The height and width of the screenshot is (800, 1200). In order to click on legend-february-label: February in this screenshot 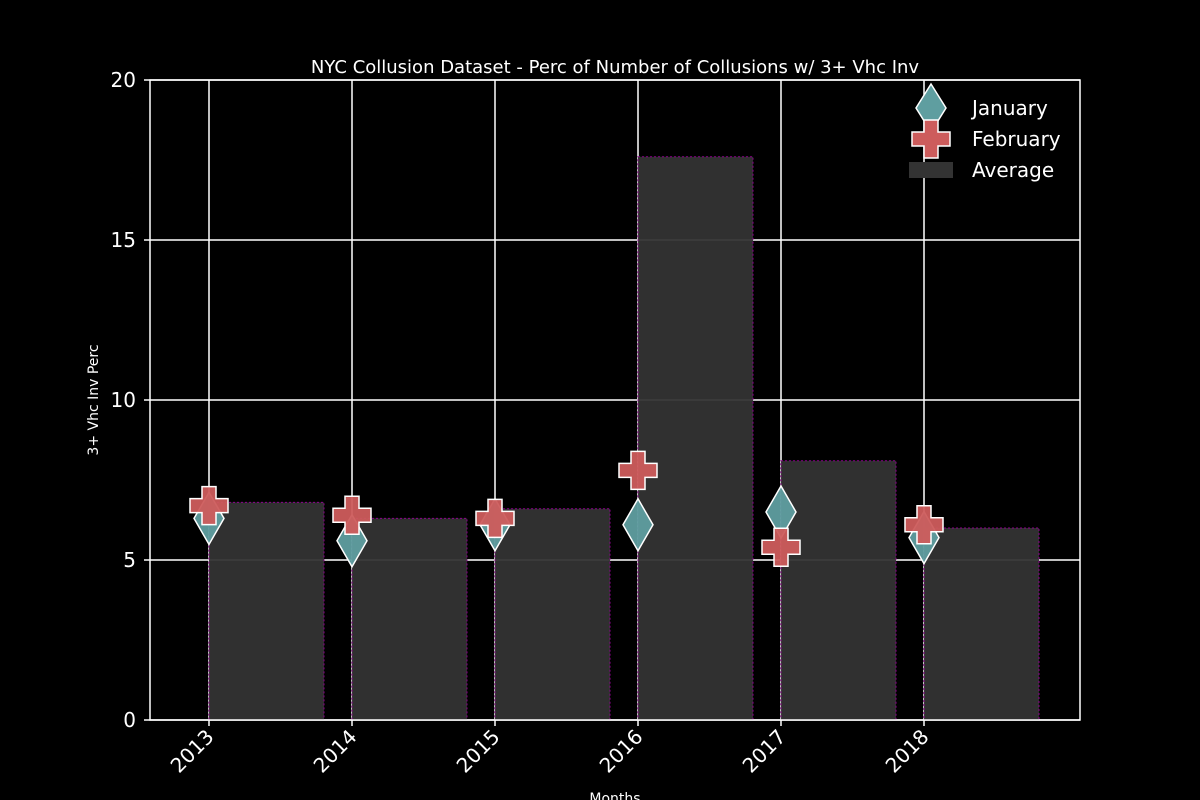, I will do `click(1016, 139)`.